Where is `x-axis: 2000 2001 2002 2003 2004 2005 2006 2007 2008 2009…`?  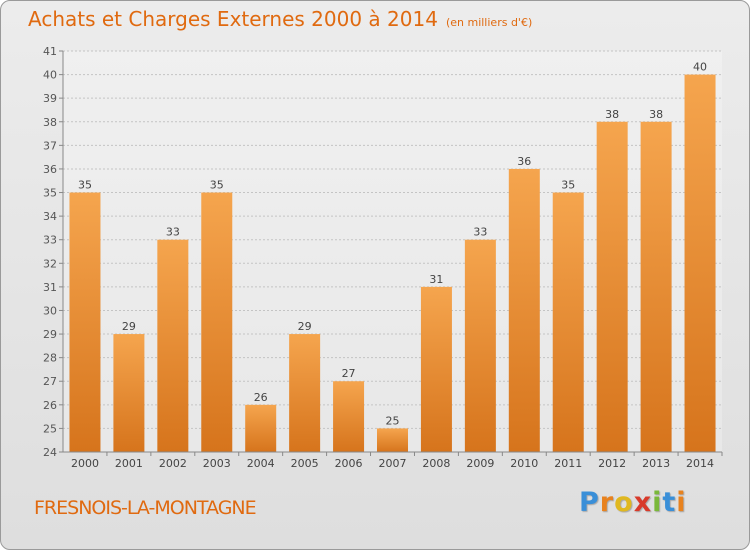
x-axis: 2000 2001 2002 2003 2004 2005 2006 2007 2008 2009… is located at coordinates (393, 460).